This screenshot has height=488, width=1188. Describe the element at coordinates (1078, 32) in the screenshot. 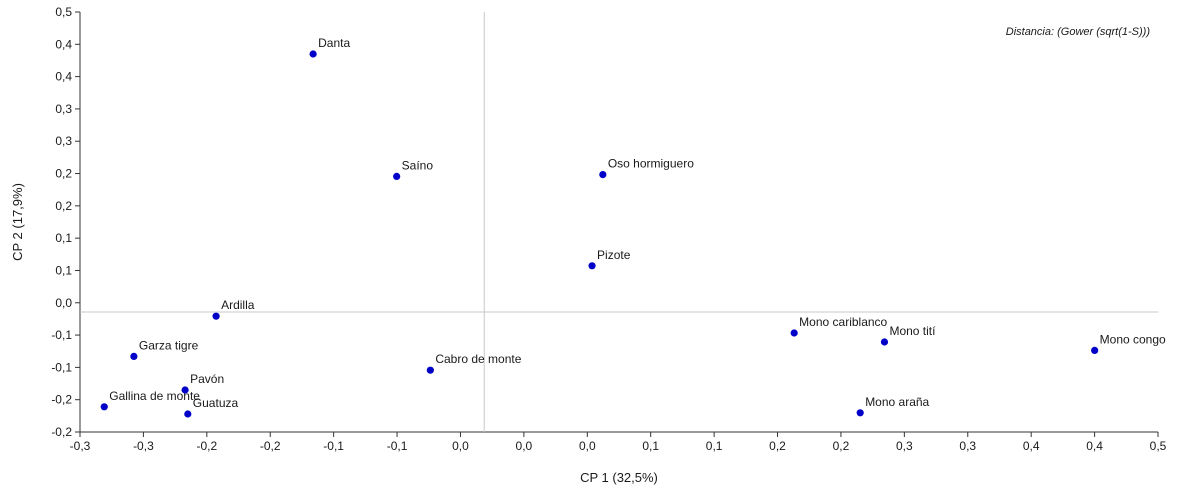

I see `distance-annotation: Distancia: (Gower (sqrt(1-S)))` at that location.